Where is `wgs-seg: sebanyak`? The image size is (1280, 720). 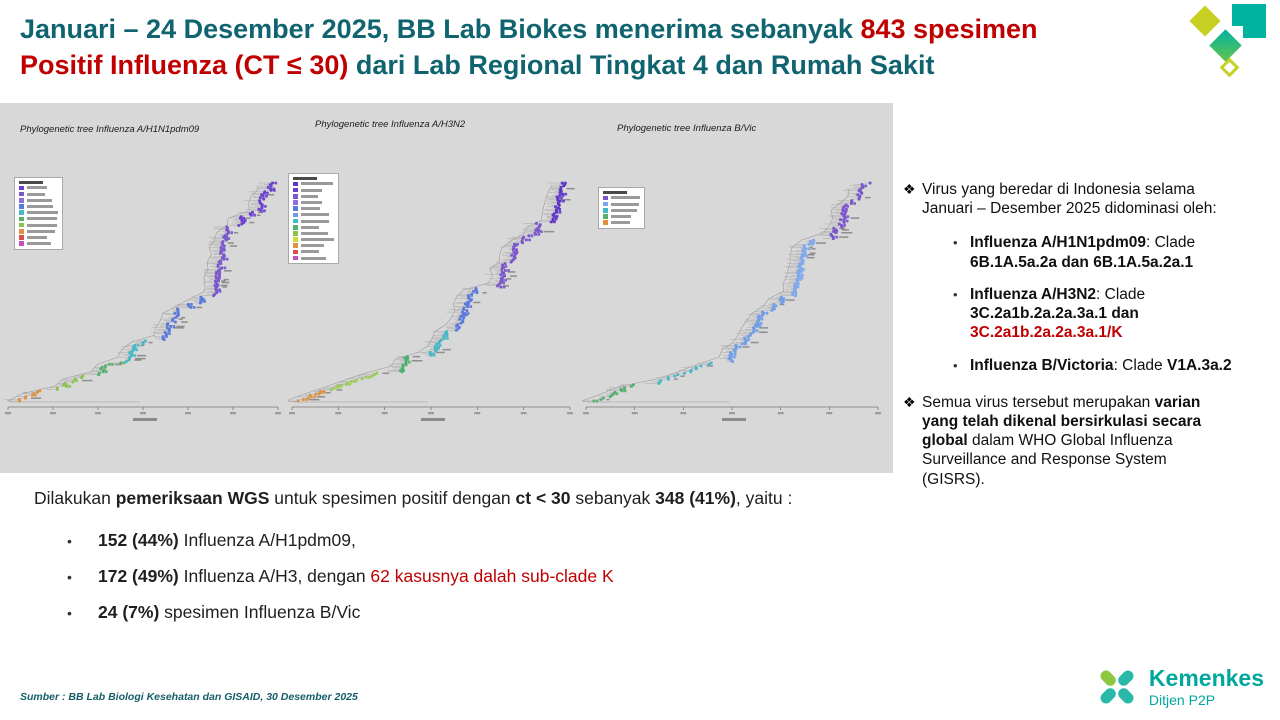
wgs-seg: sebanyak is located at coordinates (613, 498).